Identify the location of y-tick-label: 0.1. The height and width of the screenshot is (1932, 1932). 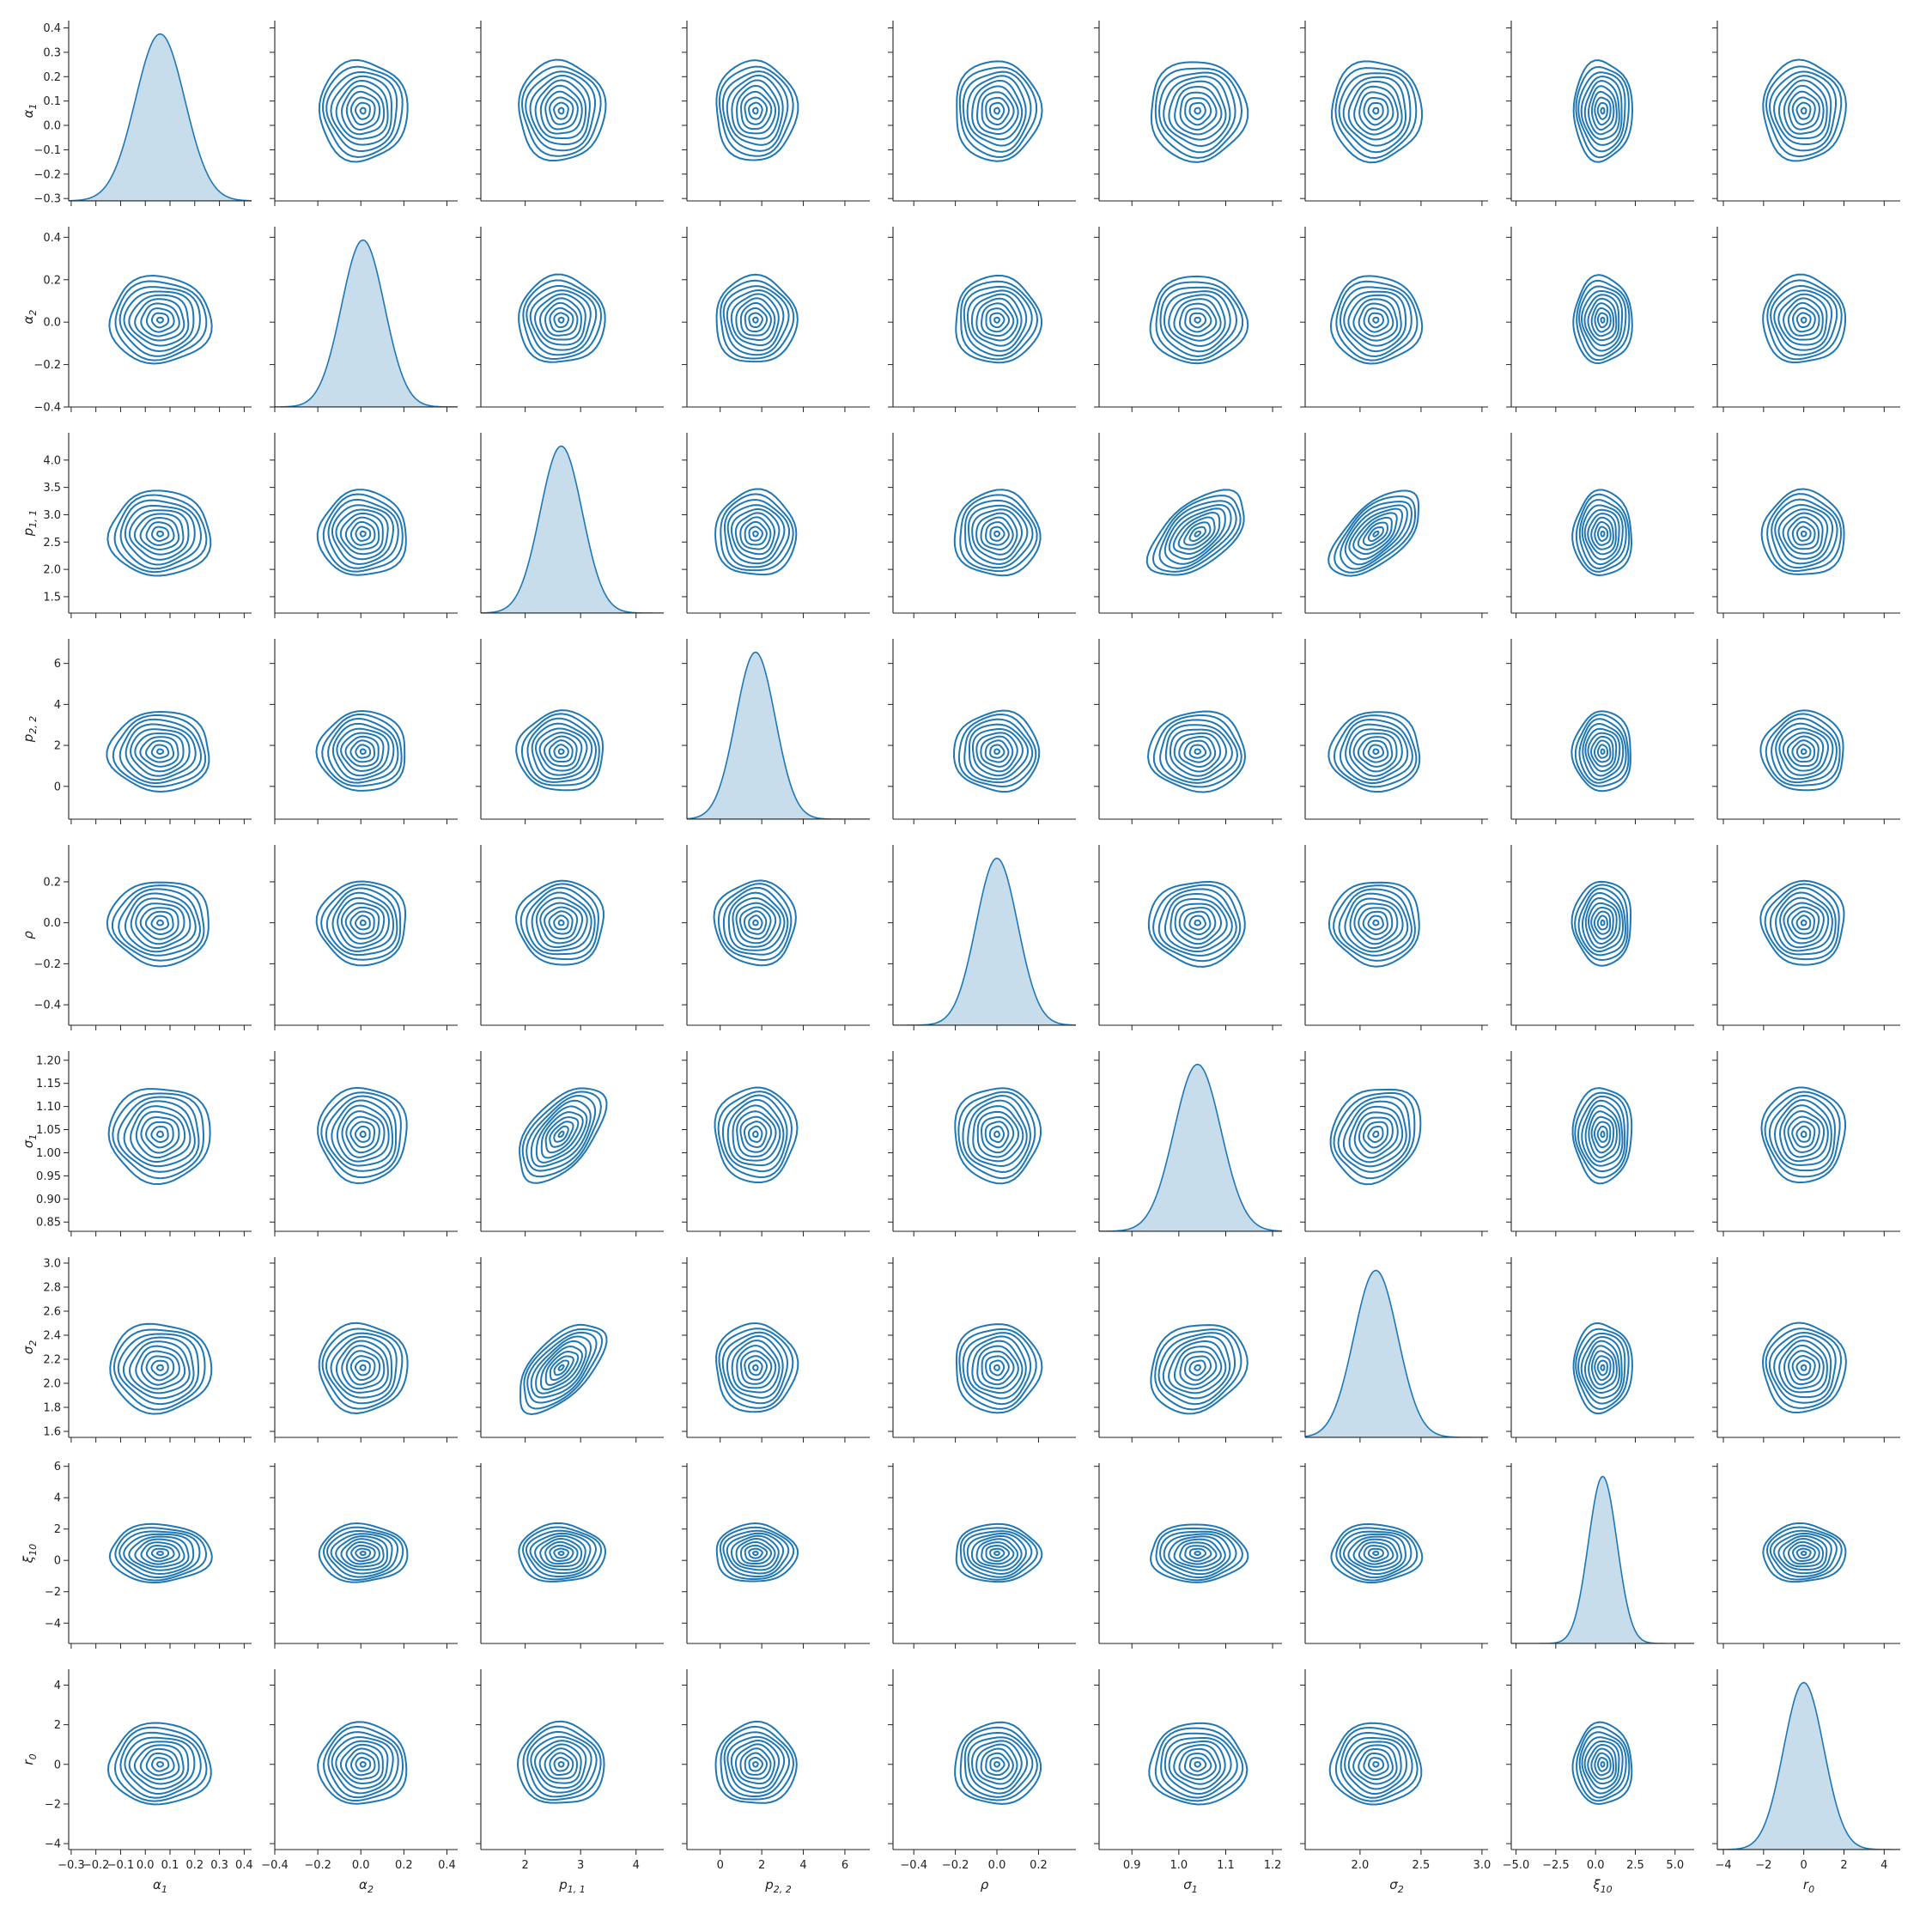
(52, 101).